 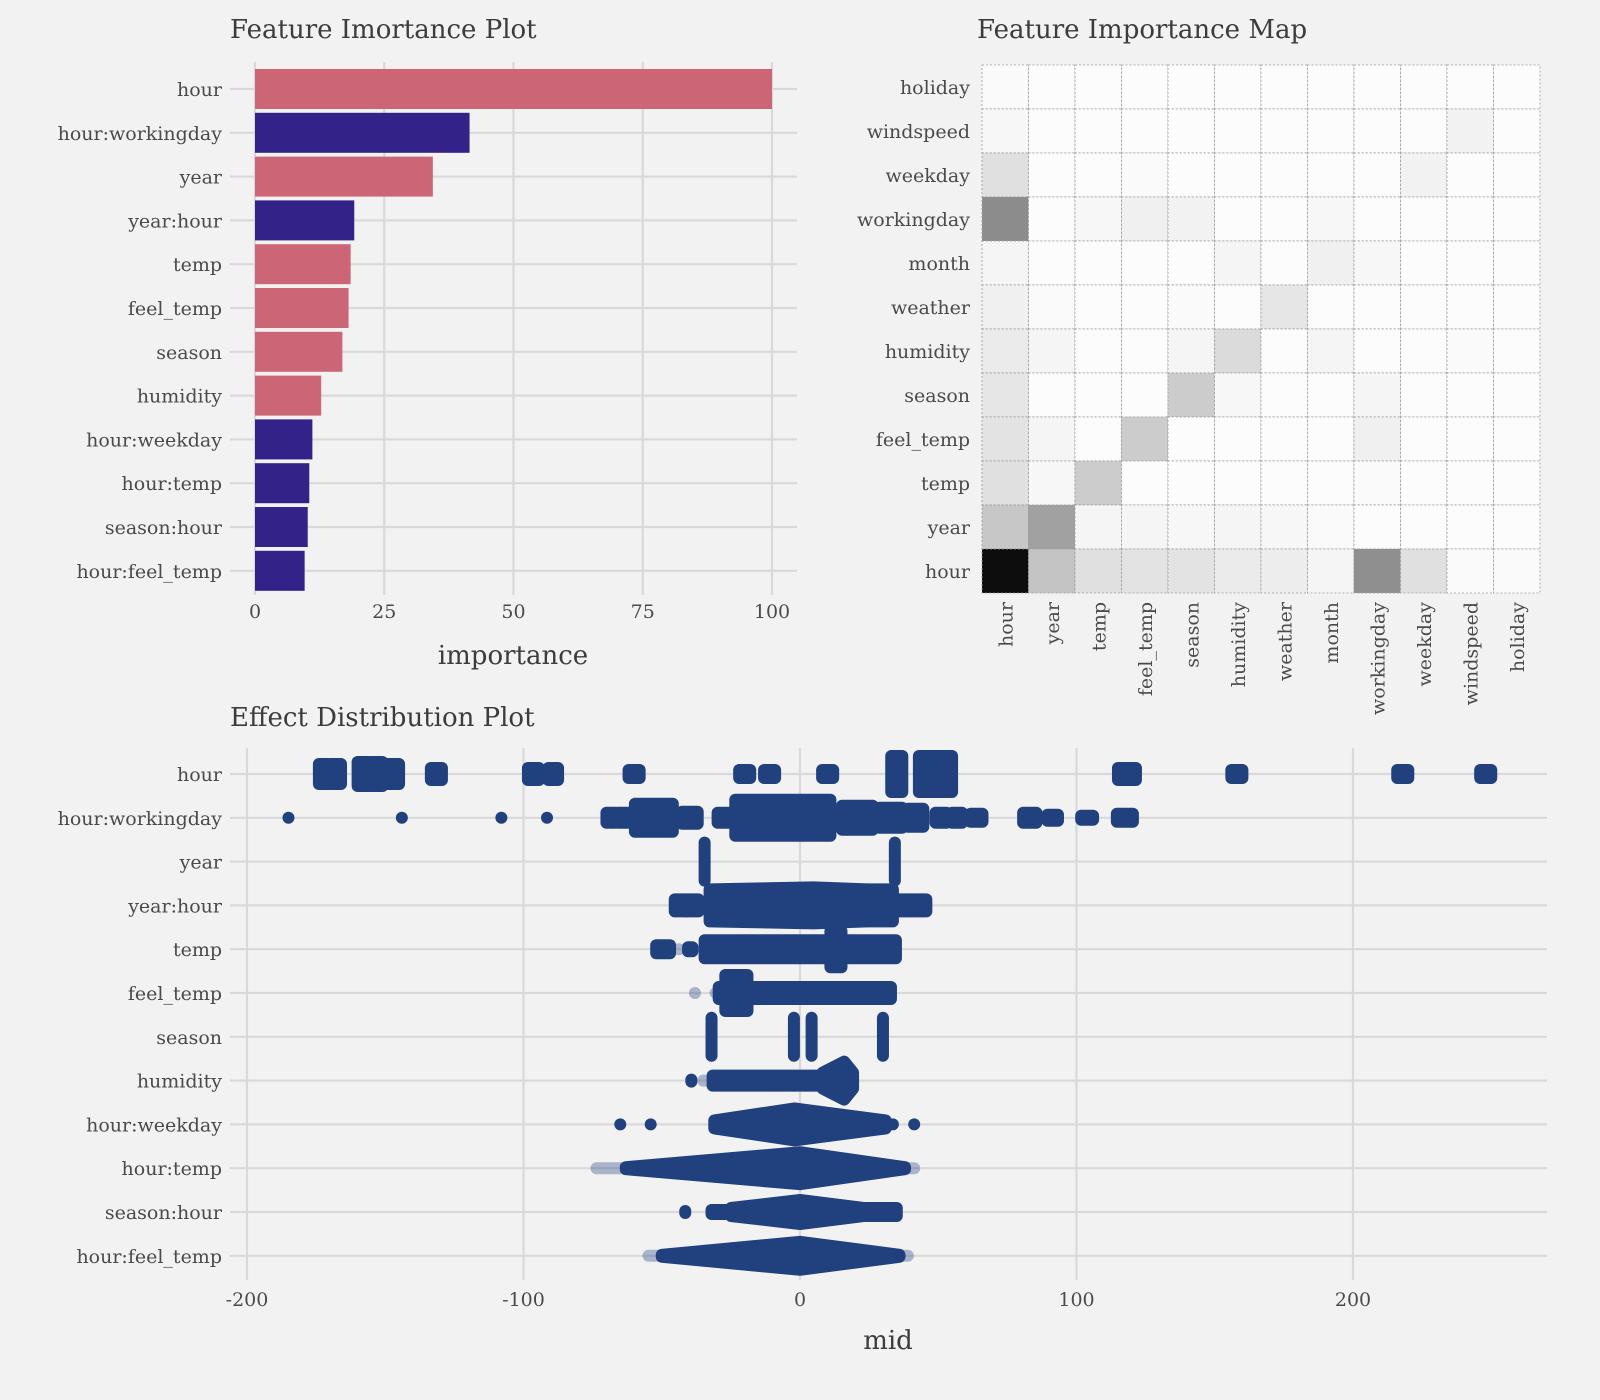 What do you see at coordinates (282, 483) in the screenshot?
I see `bar-hour-temp` at bounding box center [282, 483].